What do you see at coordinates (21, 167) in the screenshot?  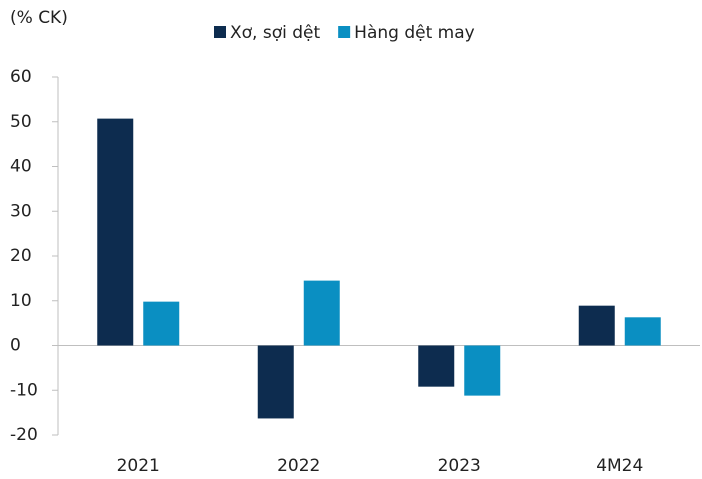 I see `y-tick-label: 40` at bounding box center [21, 167].